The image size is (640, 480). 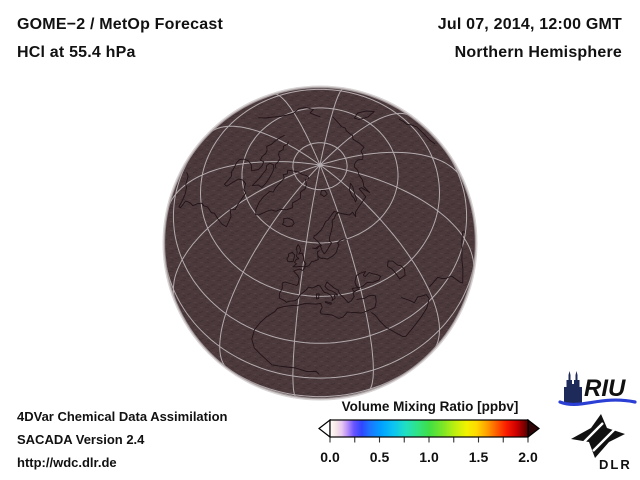 What do you see at coordinates (605, 388) in the screenshot?
I see `riu-wordmark: RIU` at bounding box center [605, 388].